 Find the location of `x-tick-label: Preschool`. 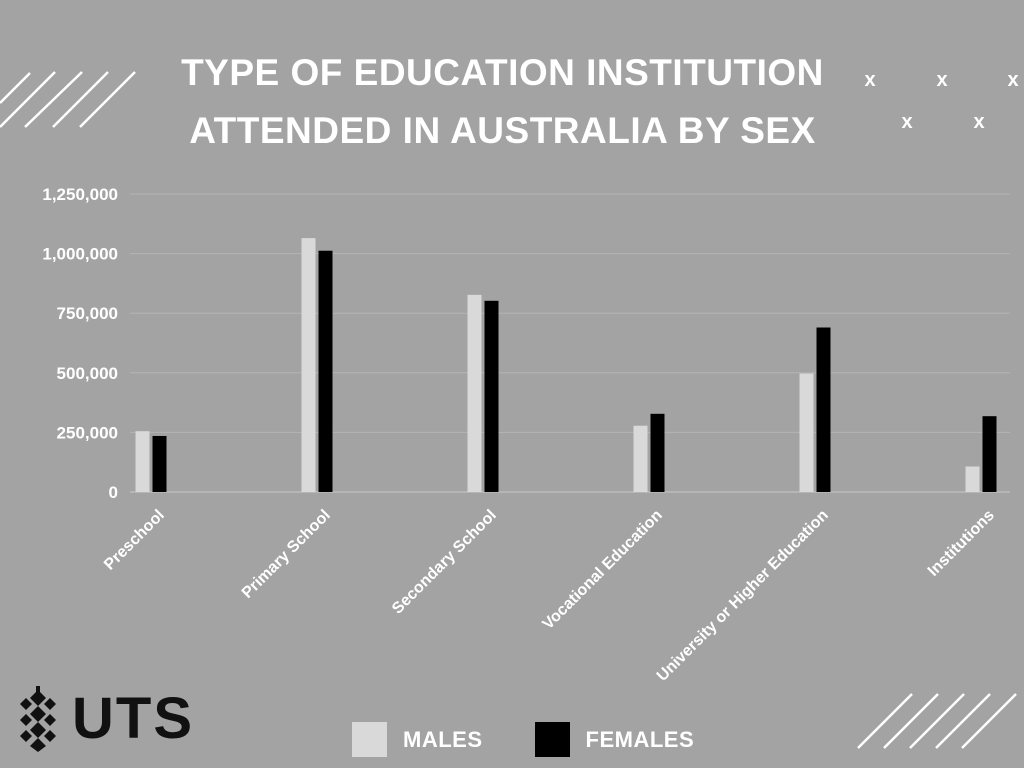

x-tick-label: Preschool is located at coordinates (134, 540).